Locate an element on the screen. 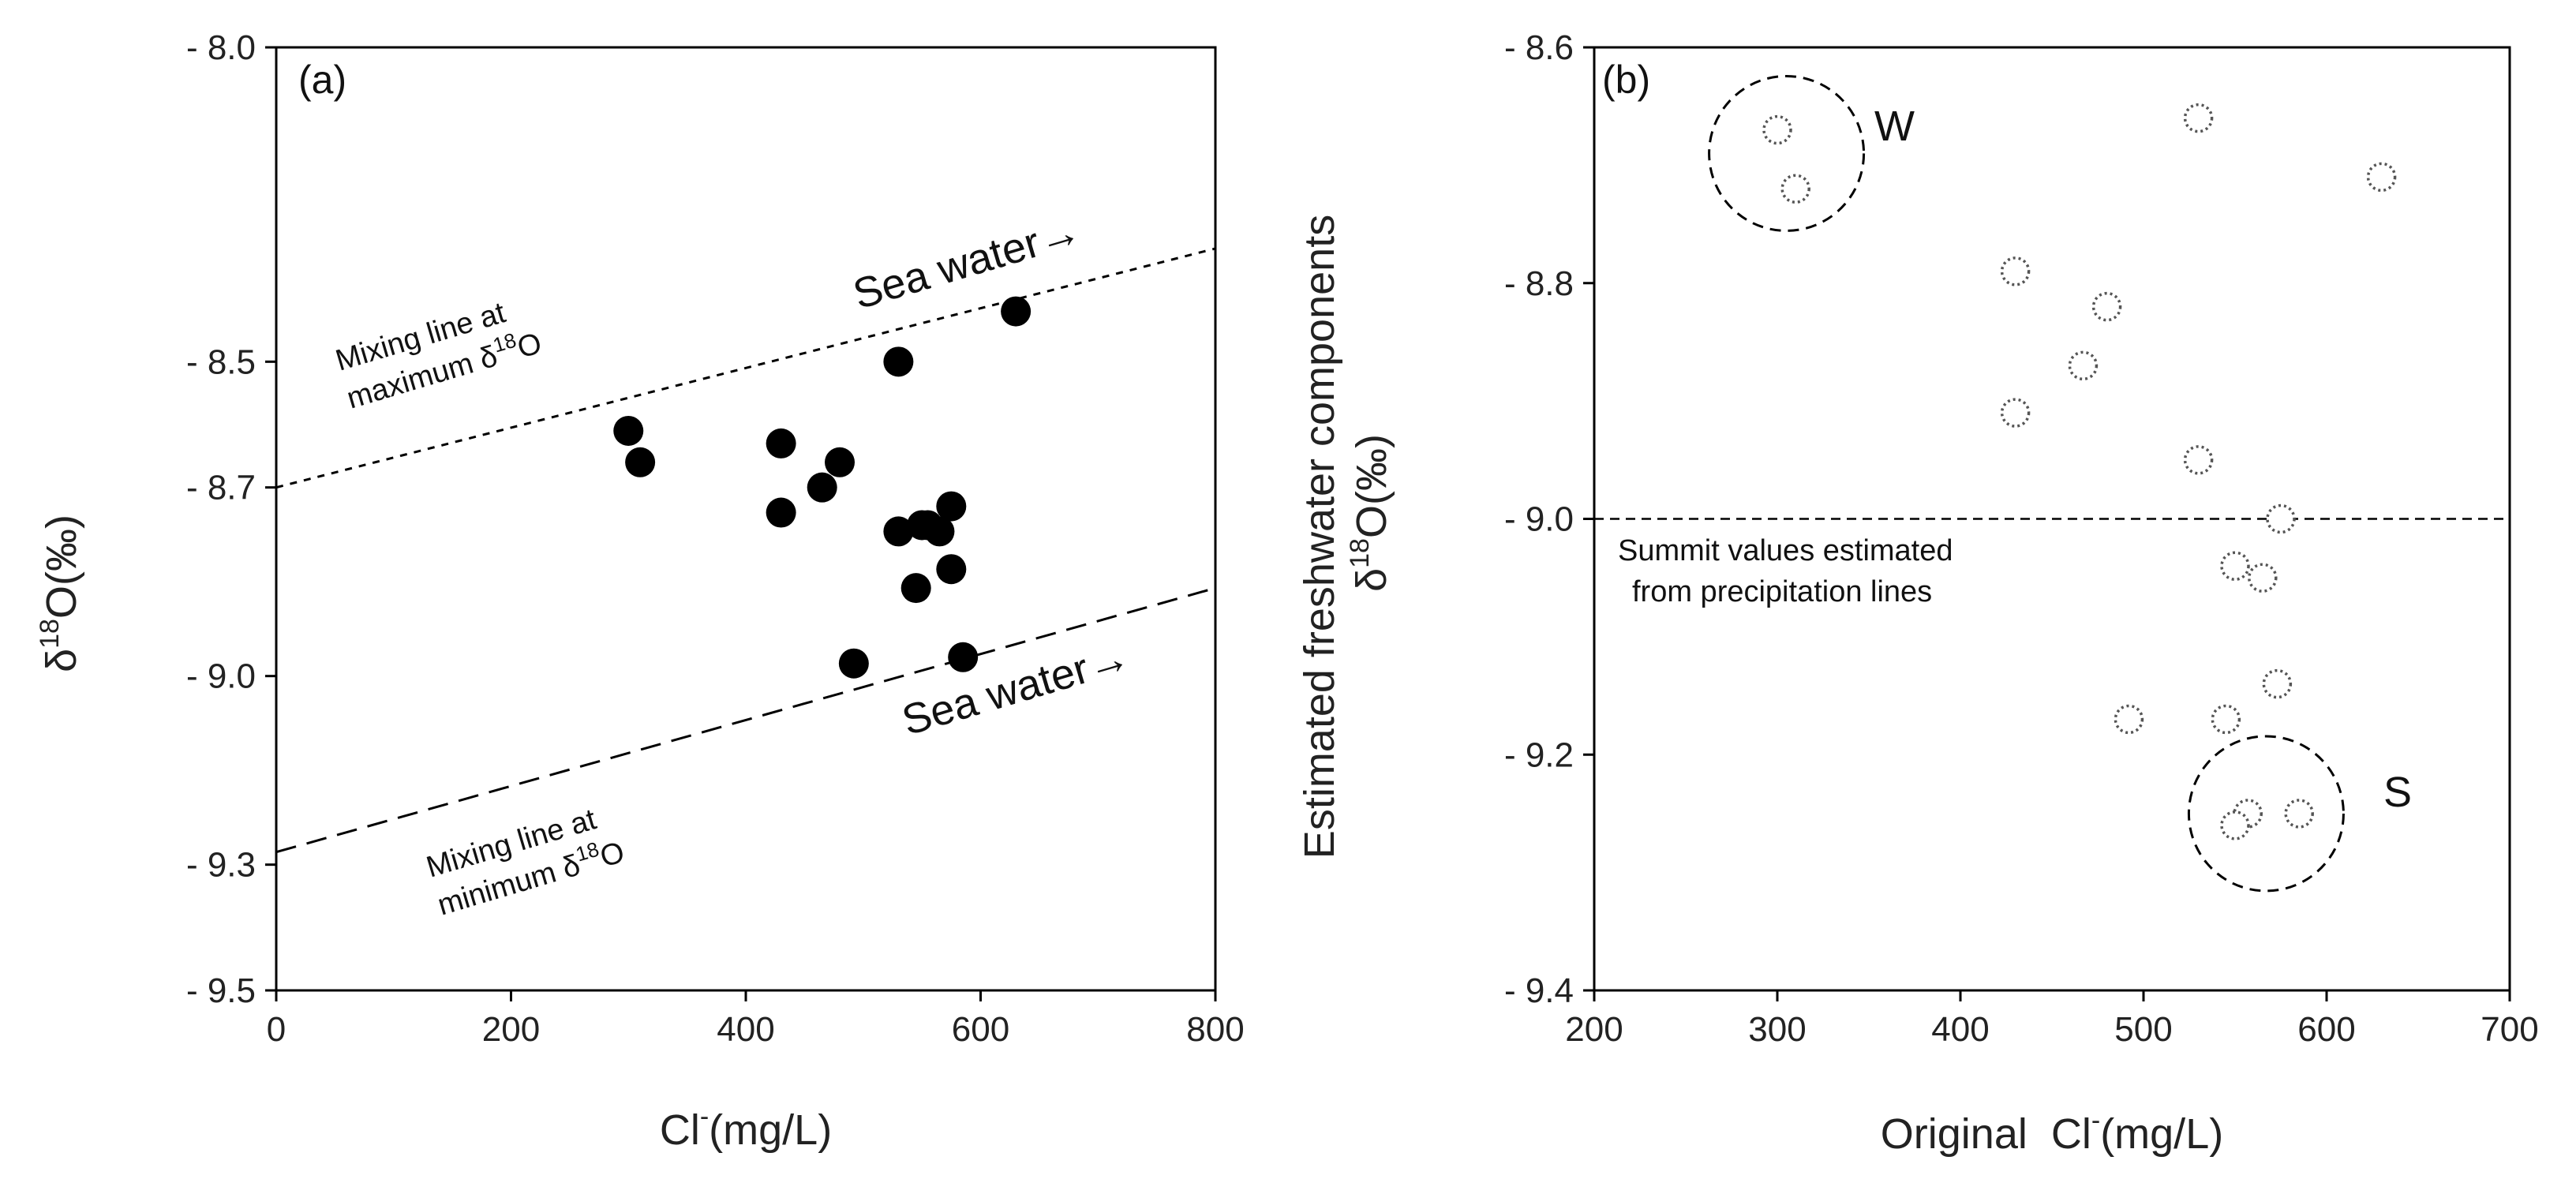 The height and width of the screenshot is (1179, 2576). y-tick-label: - 9.3 is located at coordinates (221, 865).